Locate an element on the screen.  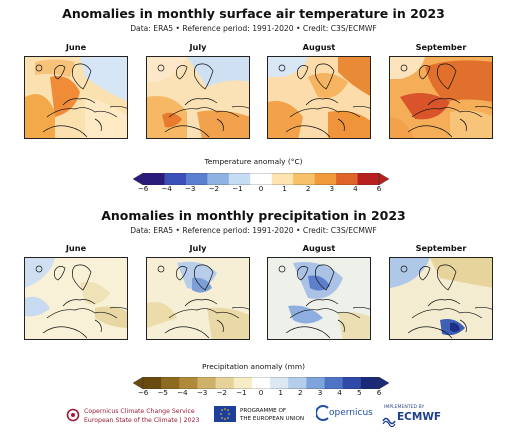
precip-map-july is located at coordinates (198, 298).